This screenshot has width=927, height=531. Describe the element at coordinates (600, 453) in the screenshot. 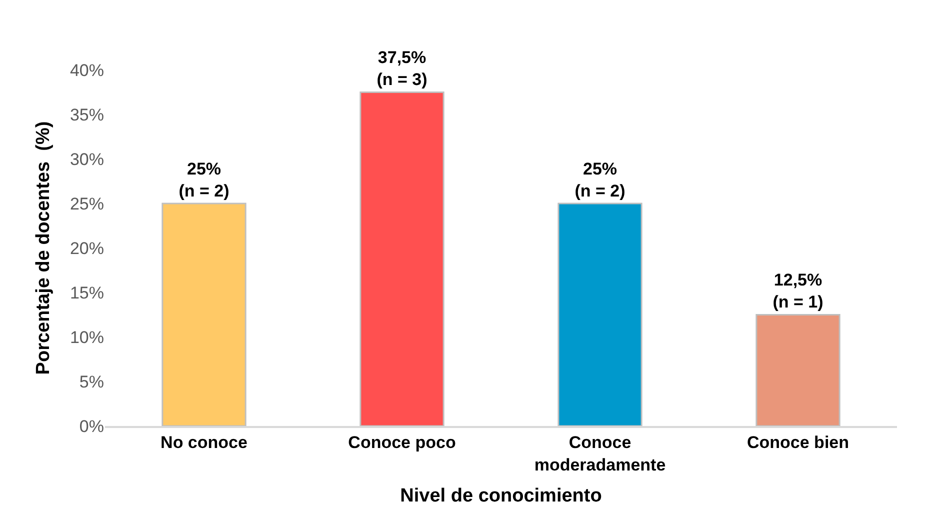

I see `x-tick-label: Conoce moderadamente` at that location.